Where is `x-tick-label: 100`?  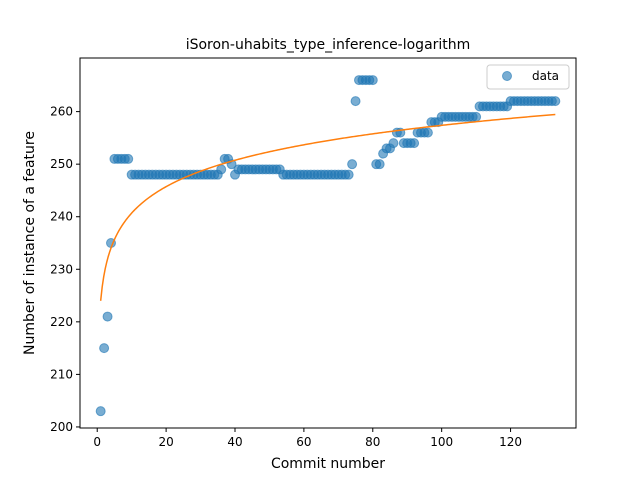
x-tick-label: 100 is located at coordinates (441, 442).